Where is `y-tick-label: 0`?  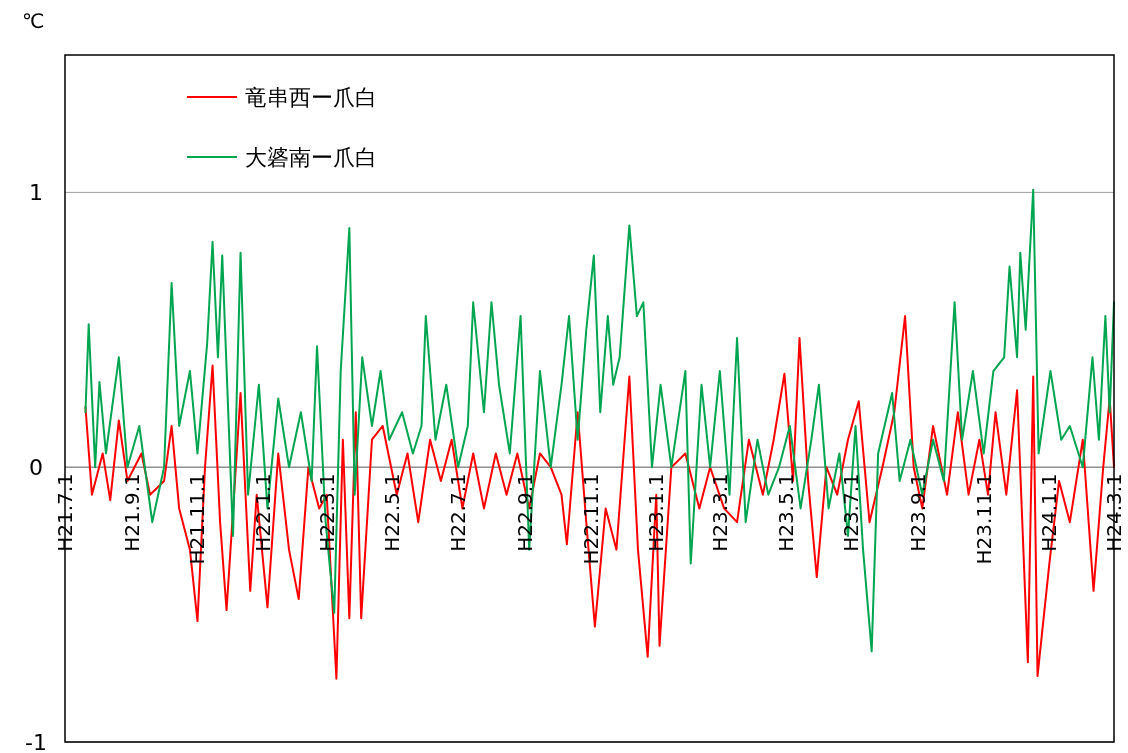 y-tick-label: 0 is located at coordinates (36, 468).